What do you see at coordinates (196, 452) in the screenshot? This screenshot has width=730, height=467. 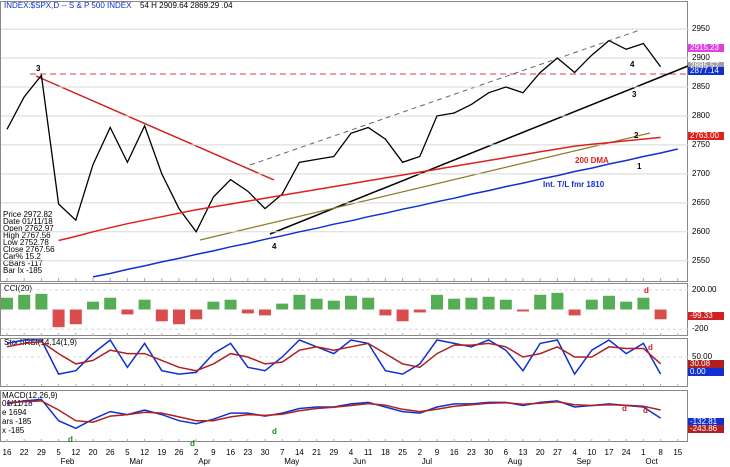 I see `x-tick-label: 2` at bounding box center [196, 452].